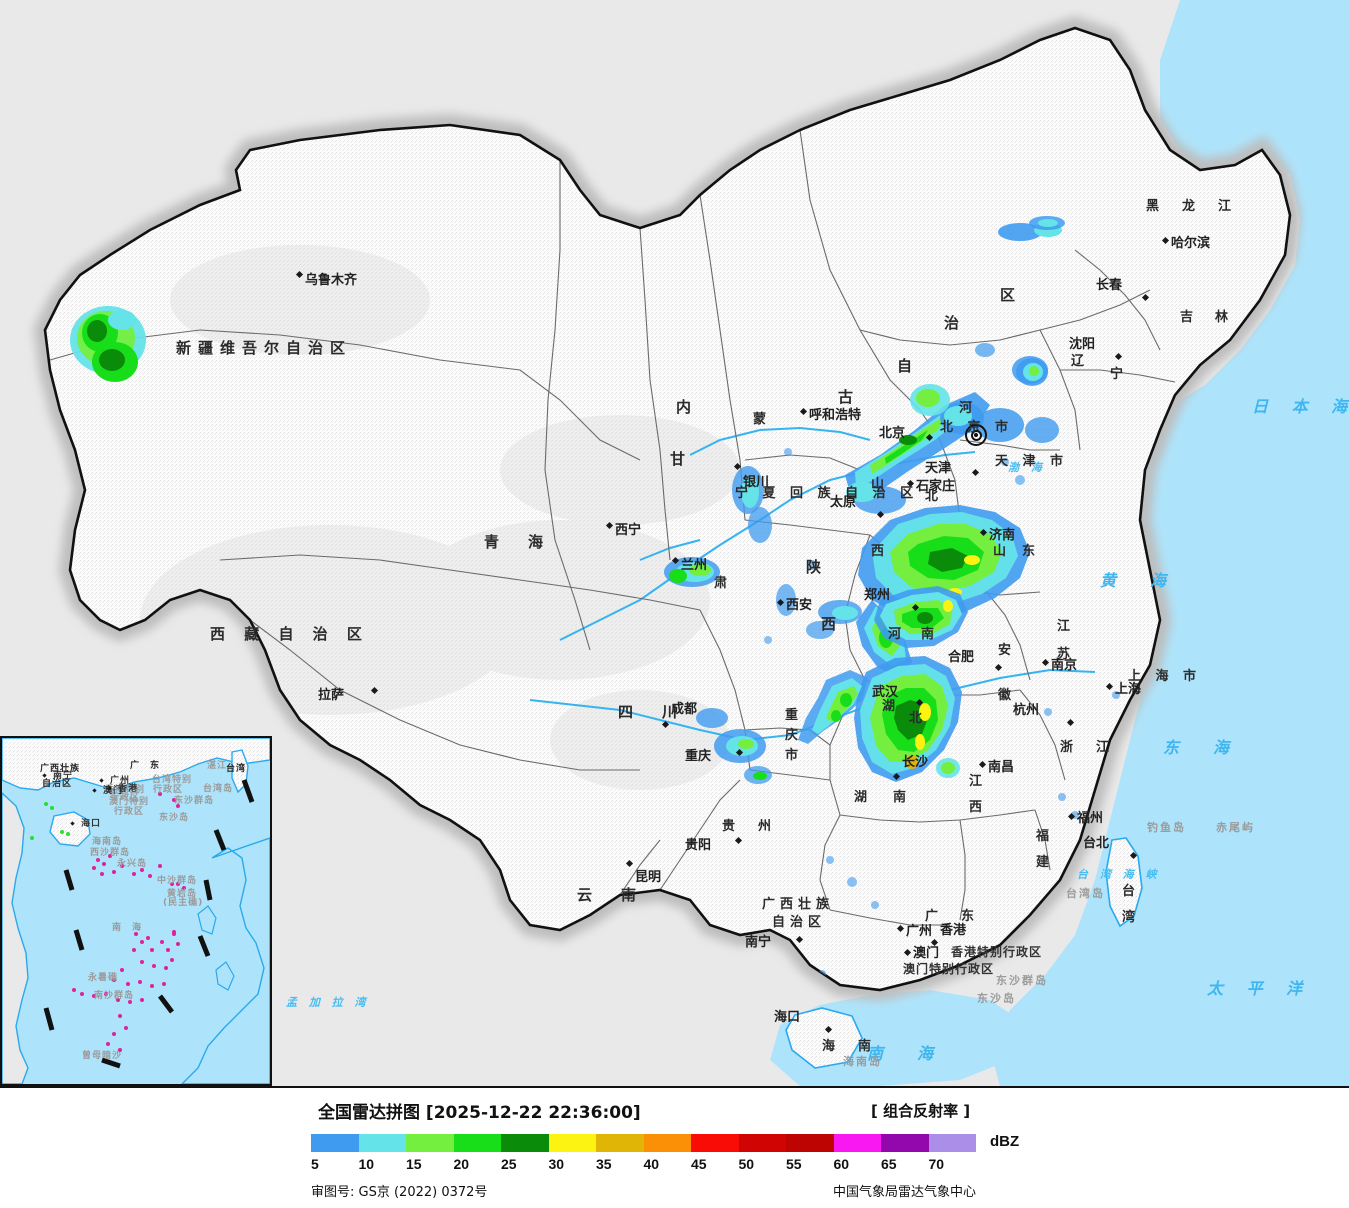 This screenshot has height=1208, width=1349. What do you see at coordinates (841, 1164) in the screenshot?
I see `colorbar-tick-60: 60` at bounding box center [841, 1164].